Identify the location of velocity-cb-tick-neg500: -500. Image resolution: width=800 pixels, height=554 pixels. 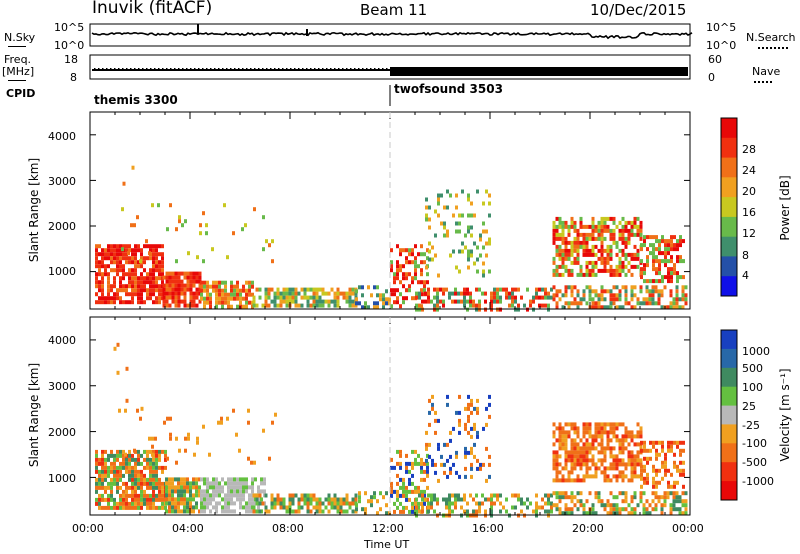
(754, 462).